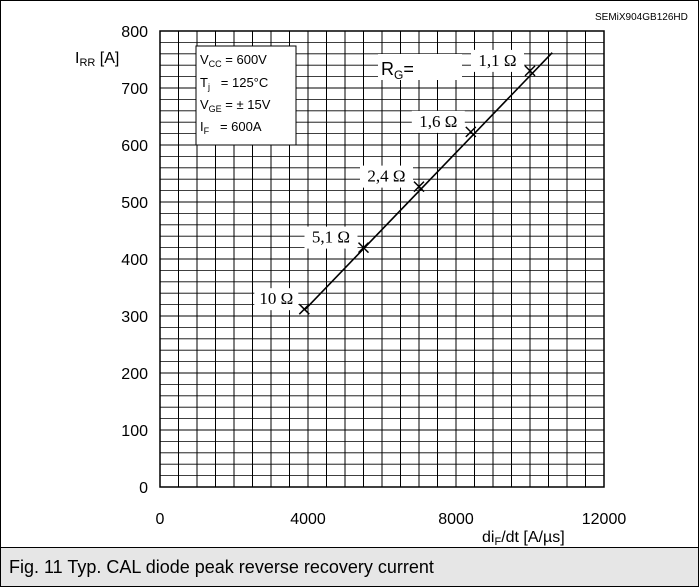 Image resolution: width=699 pixels, height=587 pixels. I want to click on x-tick-label: 12000, so click(604, 519).